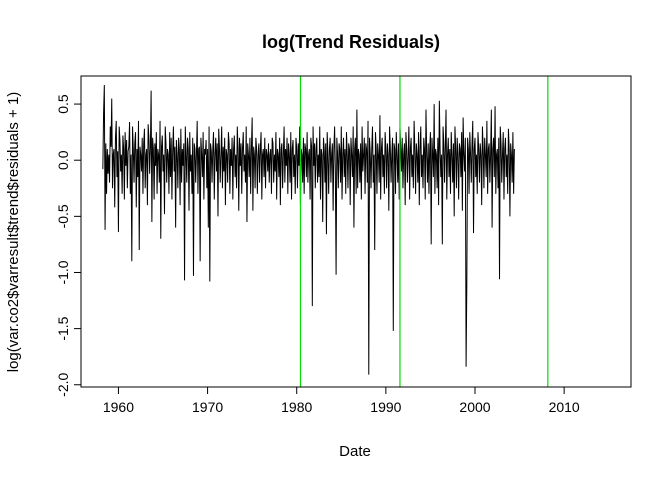  I want to click on y-tick-label-0: 0.5, so click(63, 104).